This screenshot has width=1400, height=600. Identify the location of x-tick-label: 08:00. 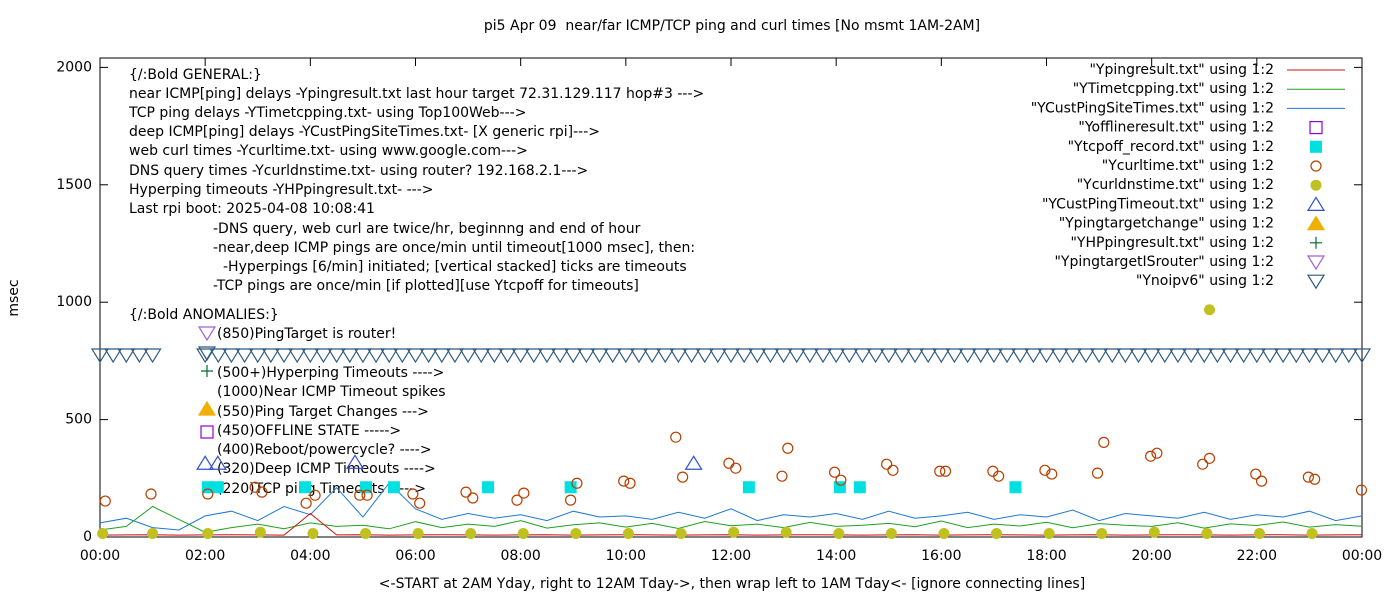
(520, 556).